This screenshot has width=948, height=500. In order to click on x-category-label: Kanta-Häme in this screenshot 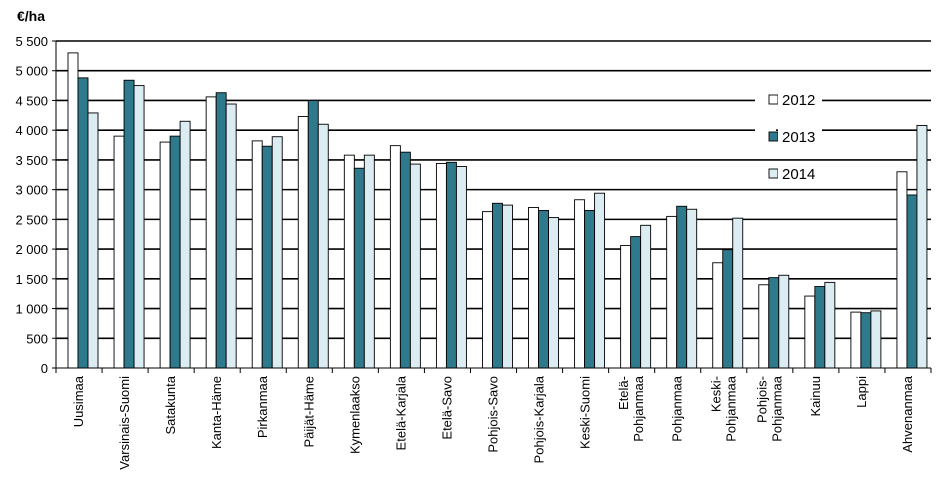, I will do `click(216, 412)`.